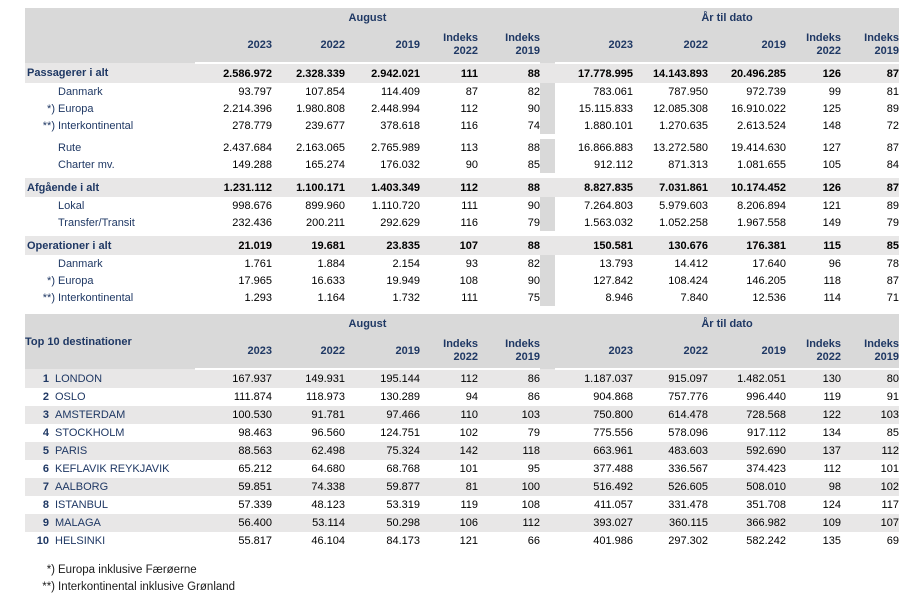  What do you see at coordinates (328, 541) in the screenshot?
I see `value-cell: 46.104` at bounding box center [328, 541].